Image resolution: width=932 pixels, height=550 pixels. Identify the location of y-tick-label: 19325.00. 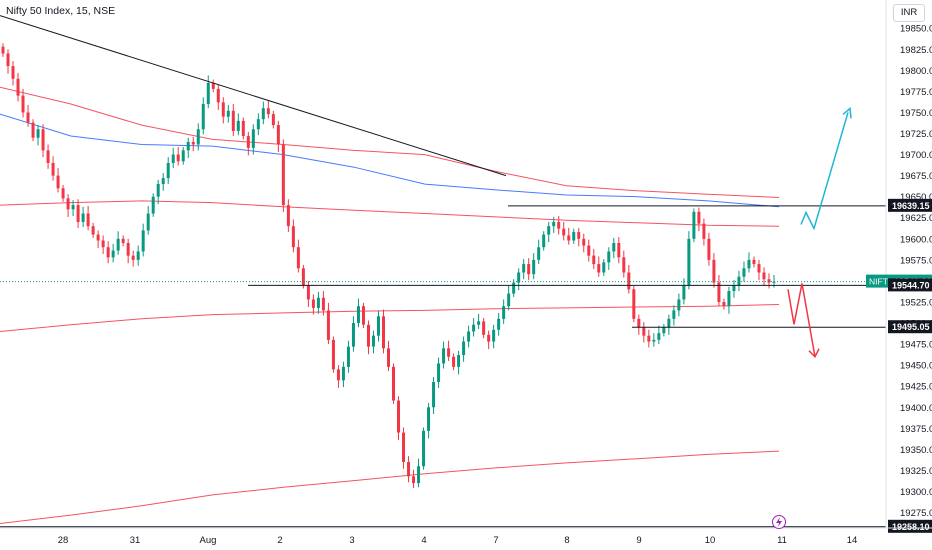
(916, 471).